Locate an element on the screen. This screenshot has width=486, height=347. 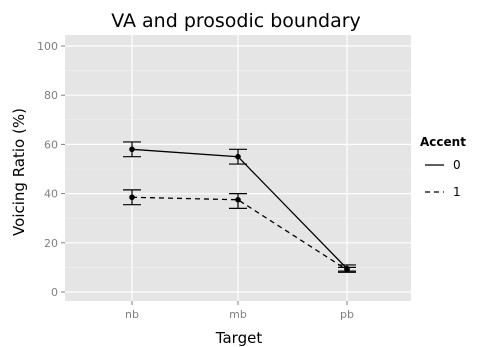
y-tick-label: 100 is located at coordinates (47, 46).